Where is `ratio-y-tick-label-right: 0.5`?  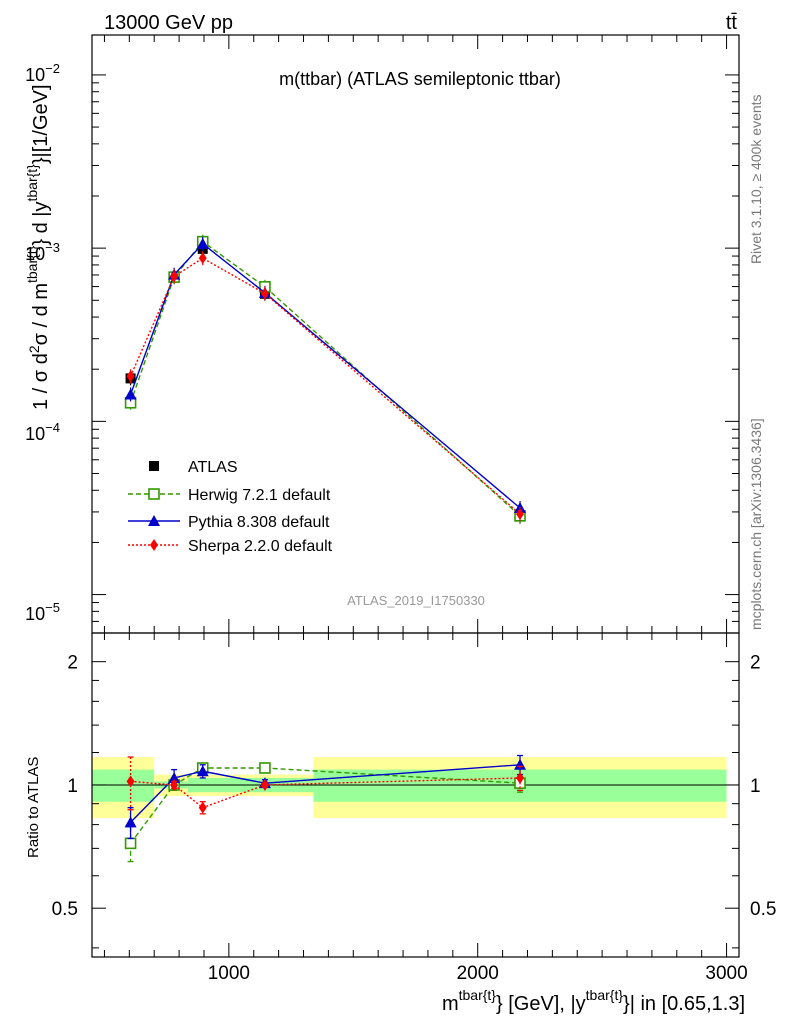
ratio-y-tick-label-right: 0.5 is located at coordinates (763, 909).